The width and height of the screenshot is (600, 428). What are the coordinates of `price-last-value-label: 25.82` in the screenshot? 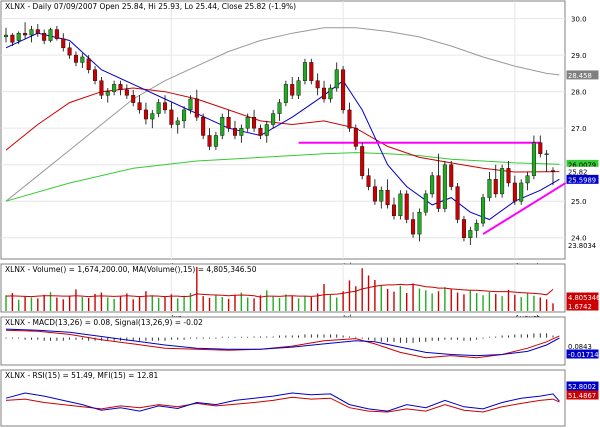 It's located at (577, 172).